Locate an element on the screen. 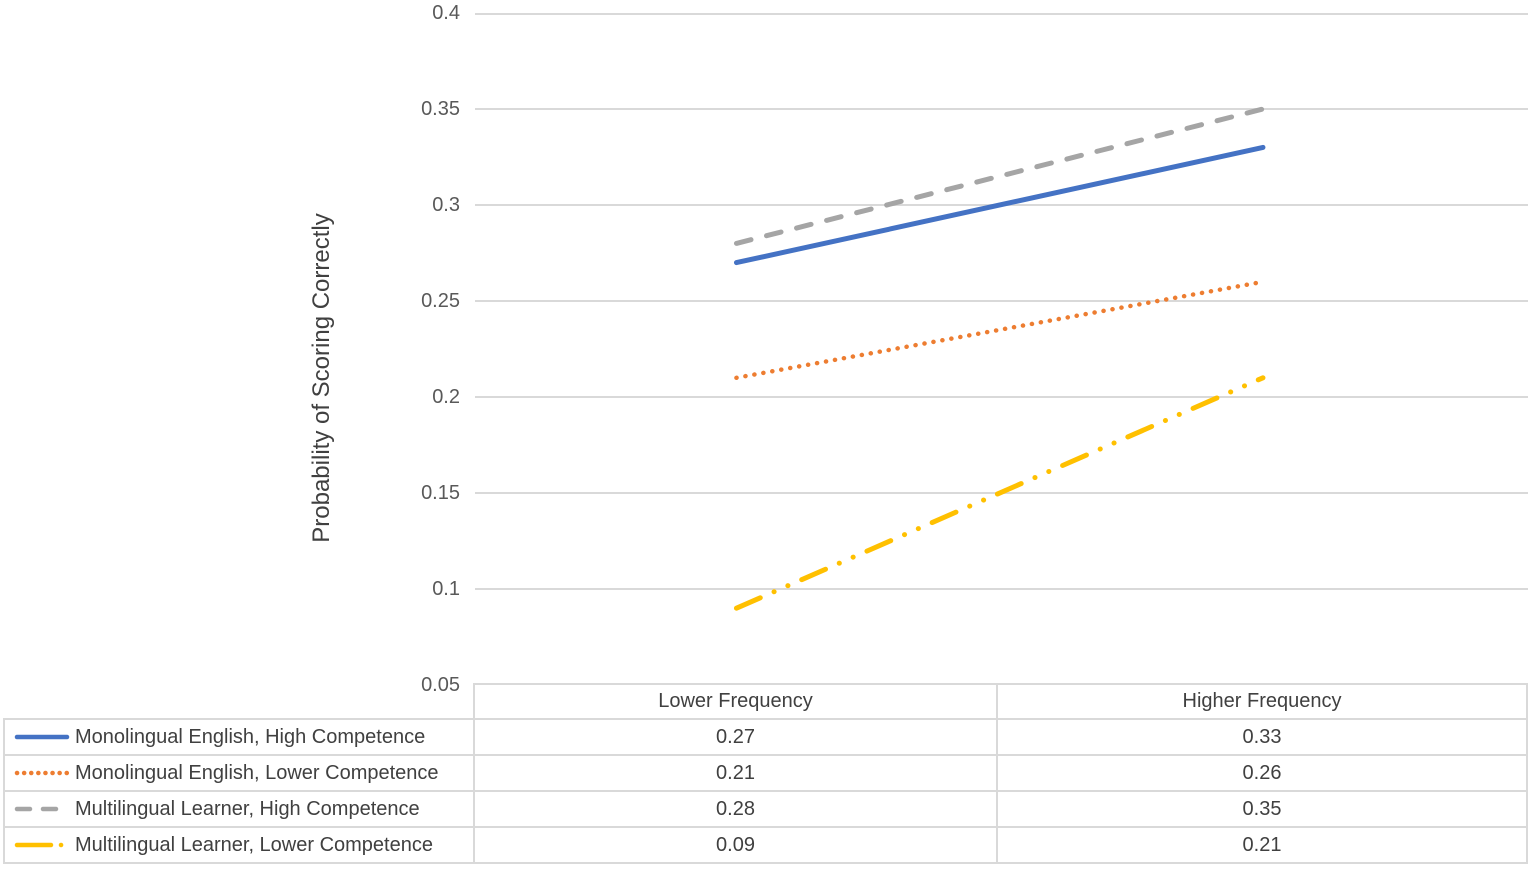  y-tick-label: 0.35 is located at coordinates (440, 109).